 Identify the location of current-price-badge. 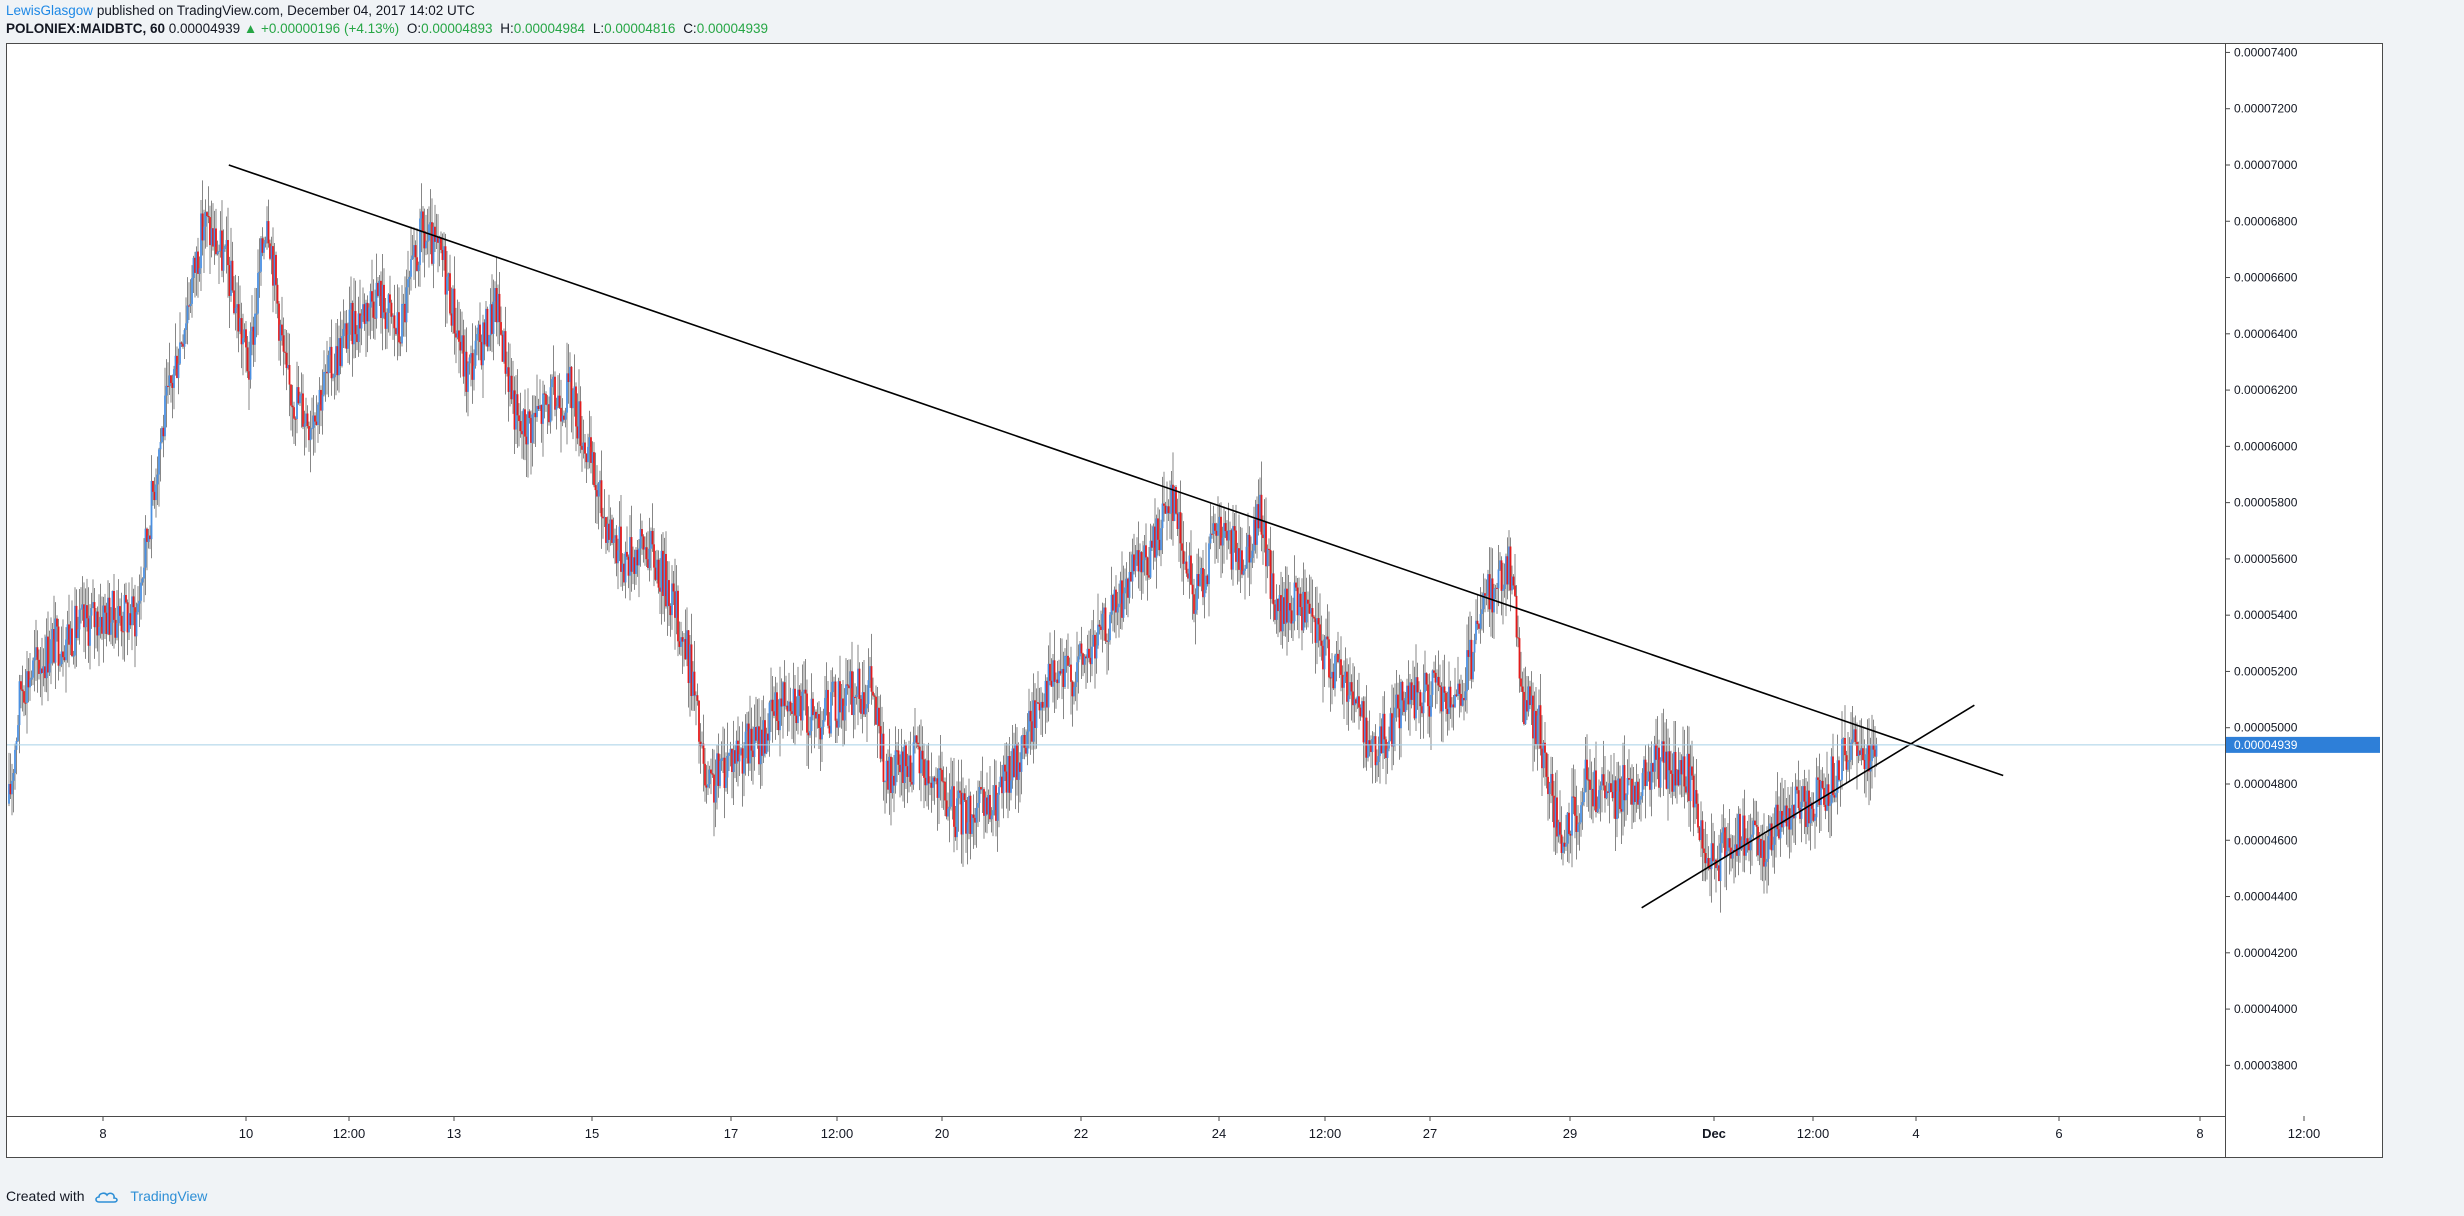
(2303, 744).